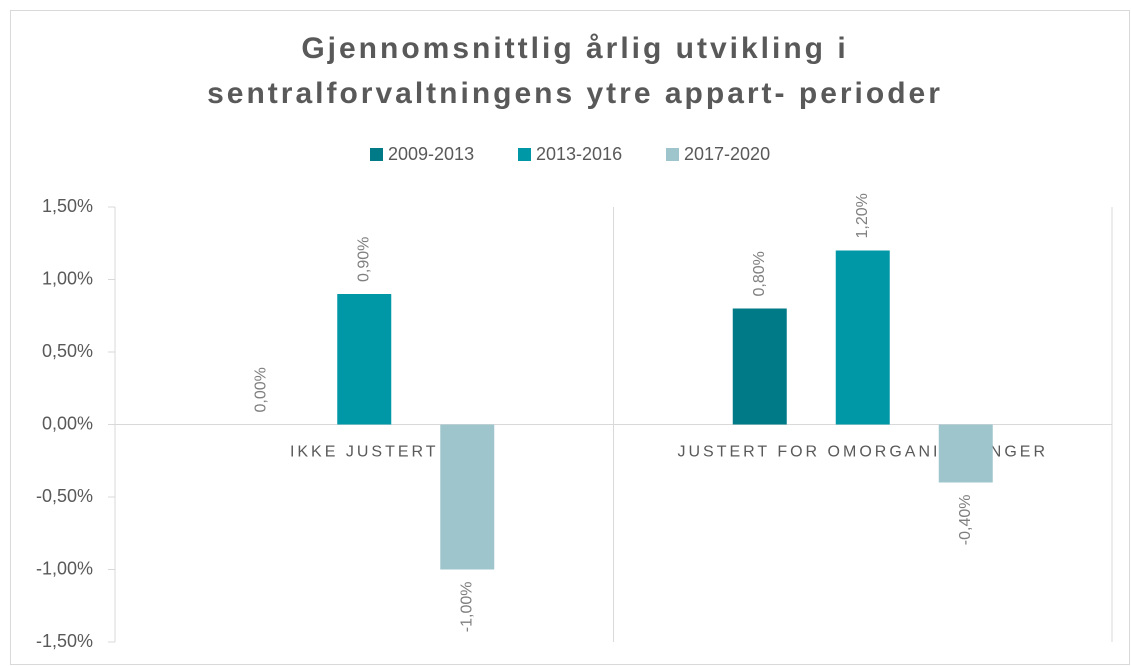 The height and width of the screenshot is (666, 1131). Describe the element at coordinates (364, 452) in the screenshot. I see `x-tick-label: IKKE JUSTERT` at that location.